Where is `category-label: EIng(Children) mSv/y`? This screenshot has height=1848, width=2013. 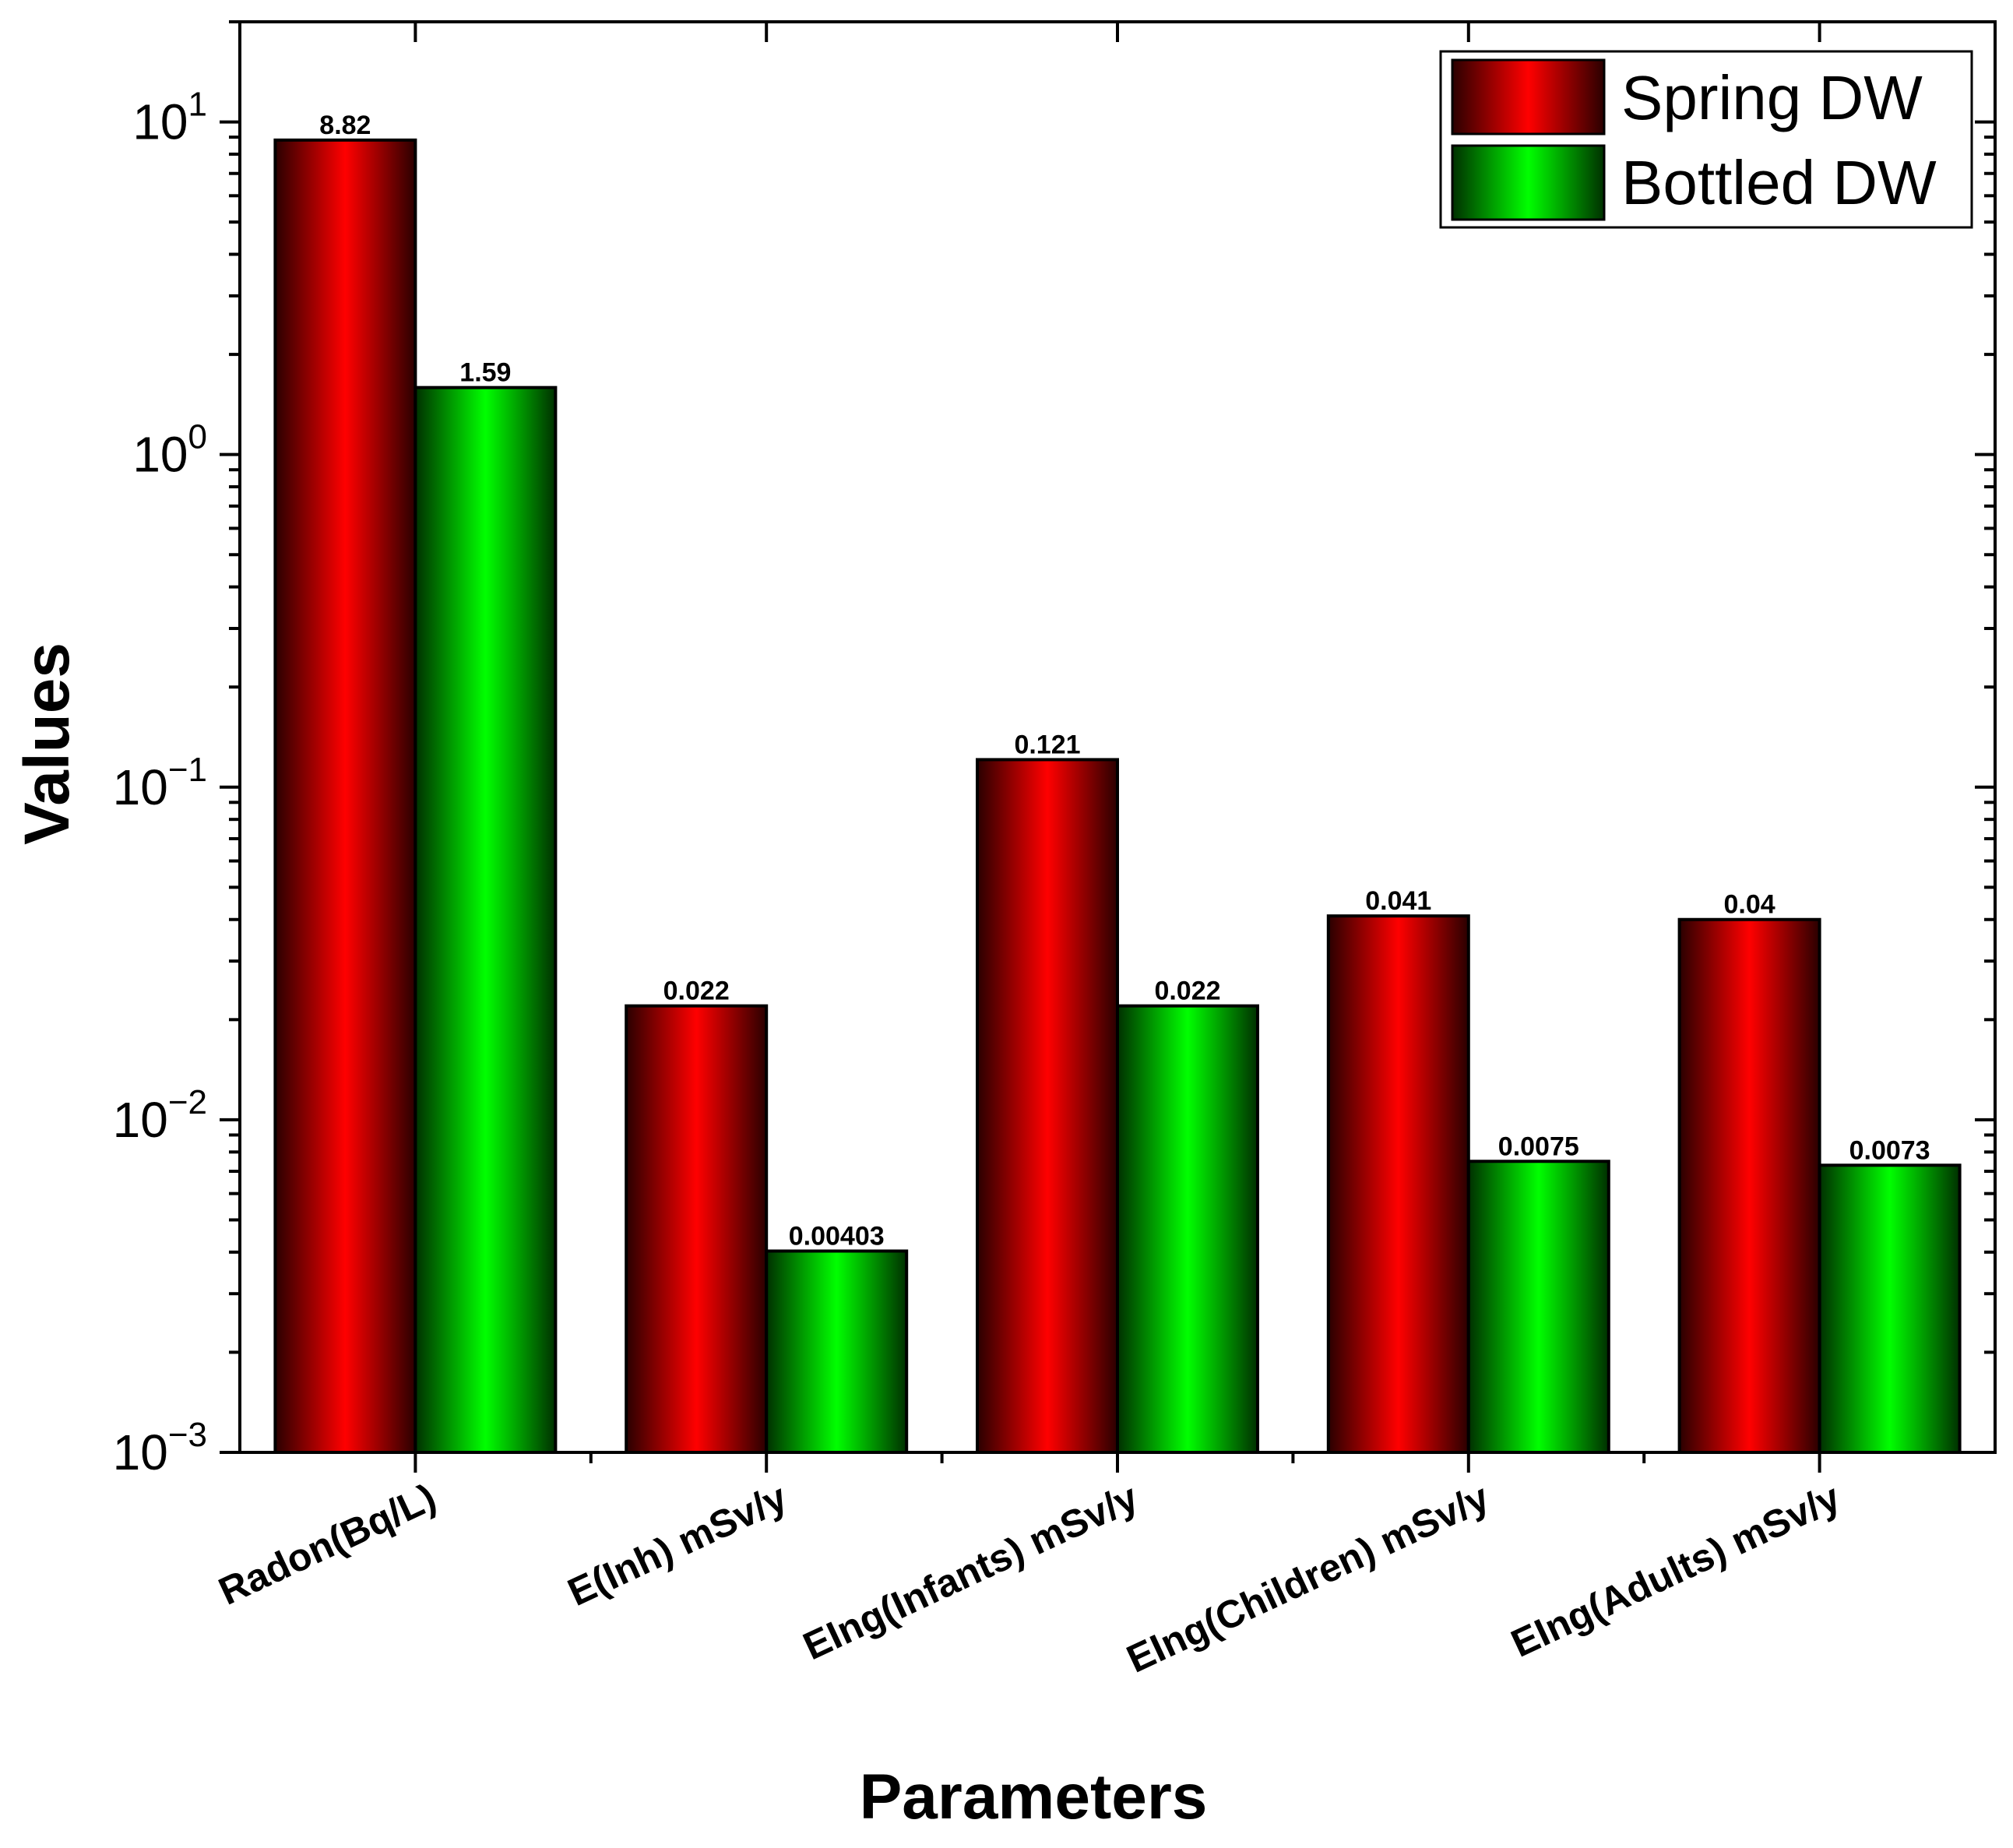
category-label: EIng(Children) mSv/y is located at coordinates (1309, 1578).